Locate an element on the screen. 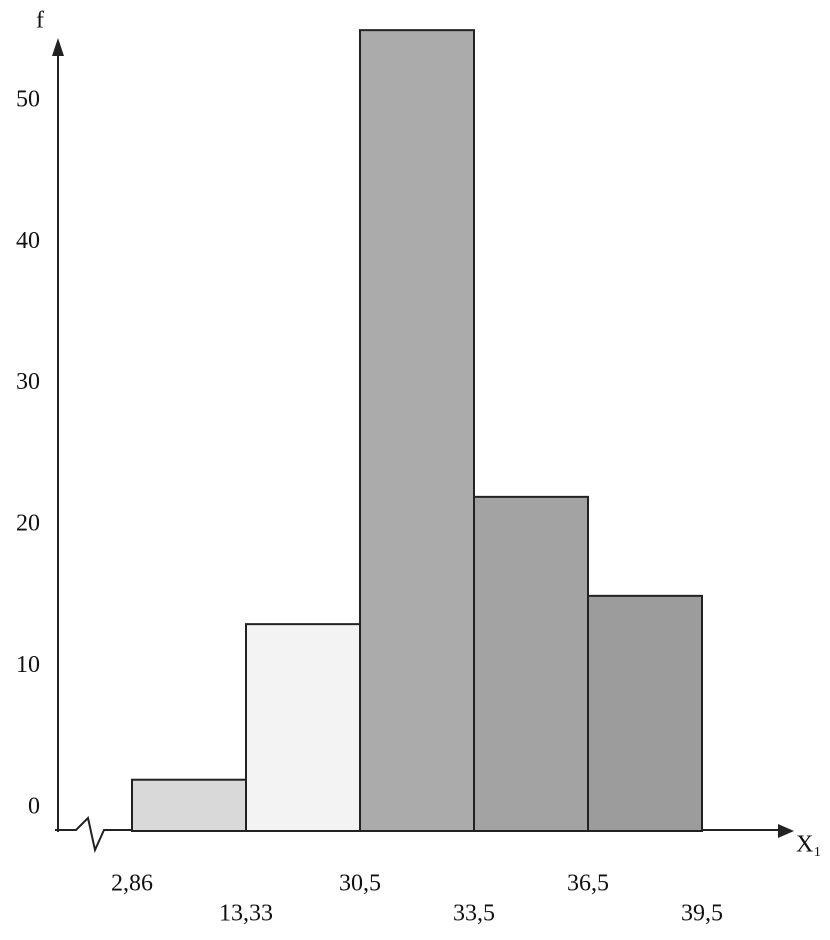 The image size is (830, 940). x-tick-label: 13,33 is located at coordinates (246, 914).